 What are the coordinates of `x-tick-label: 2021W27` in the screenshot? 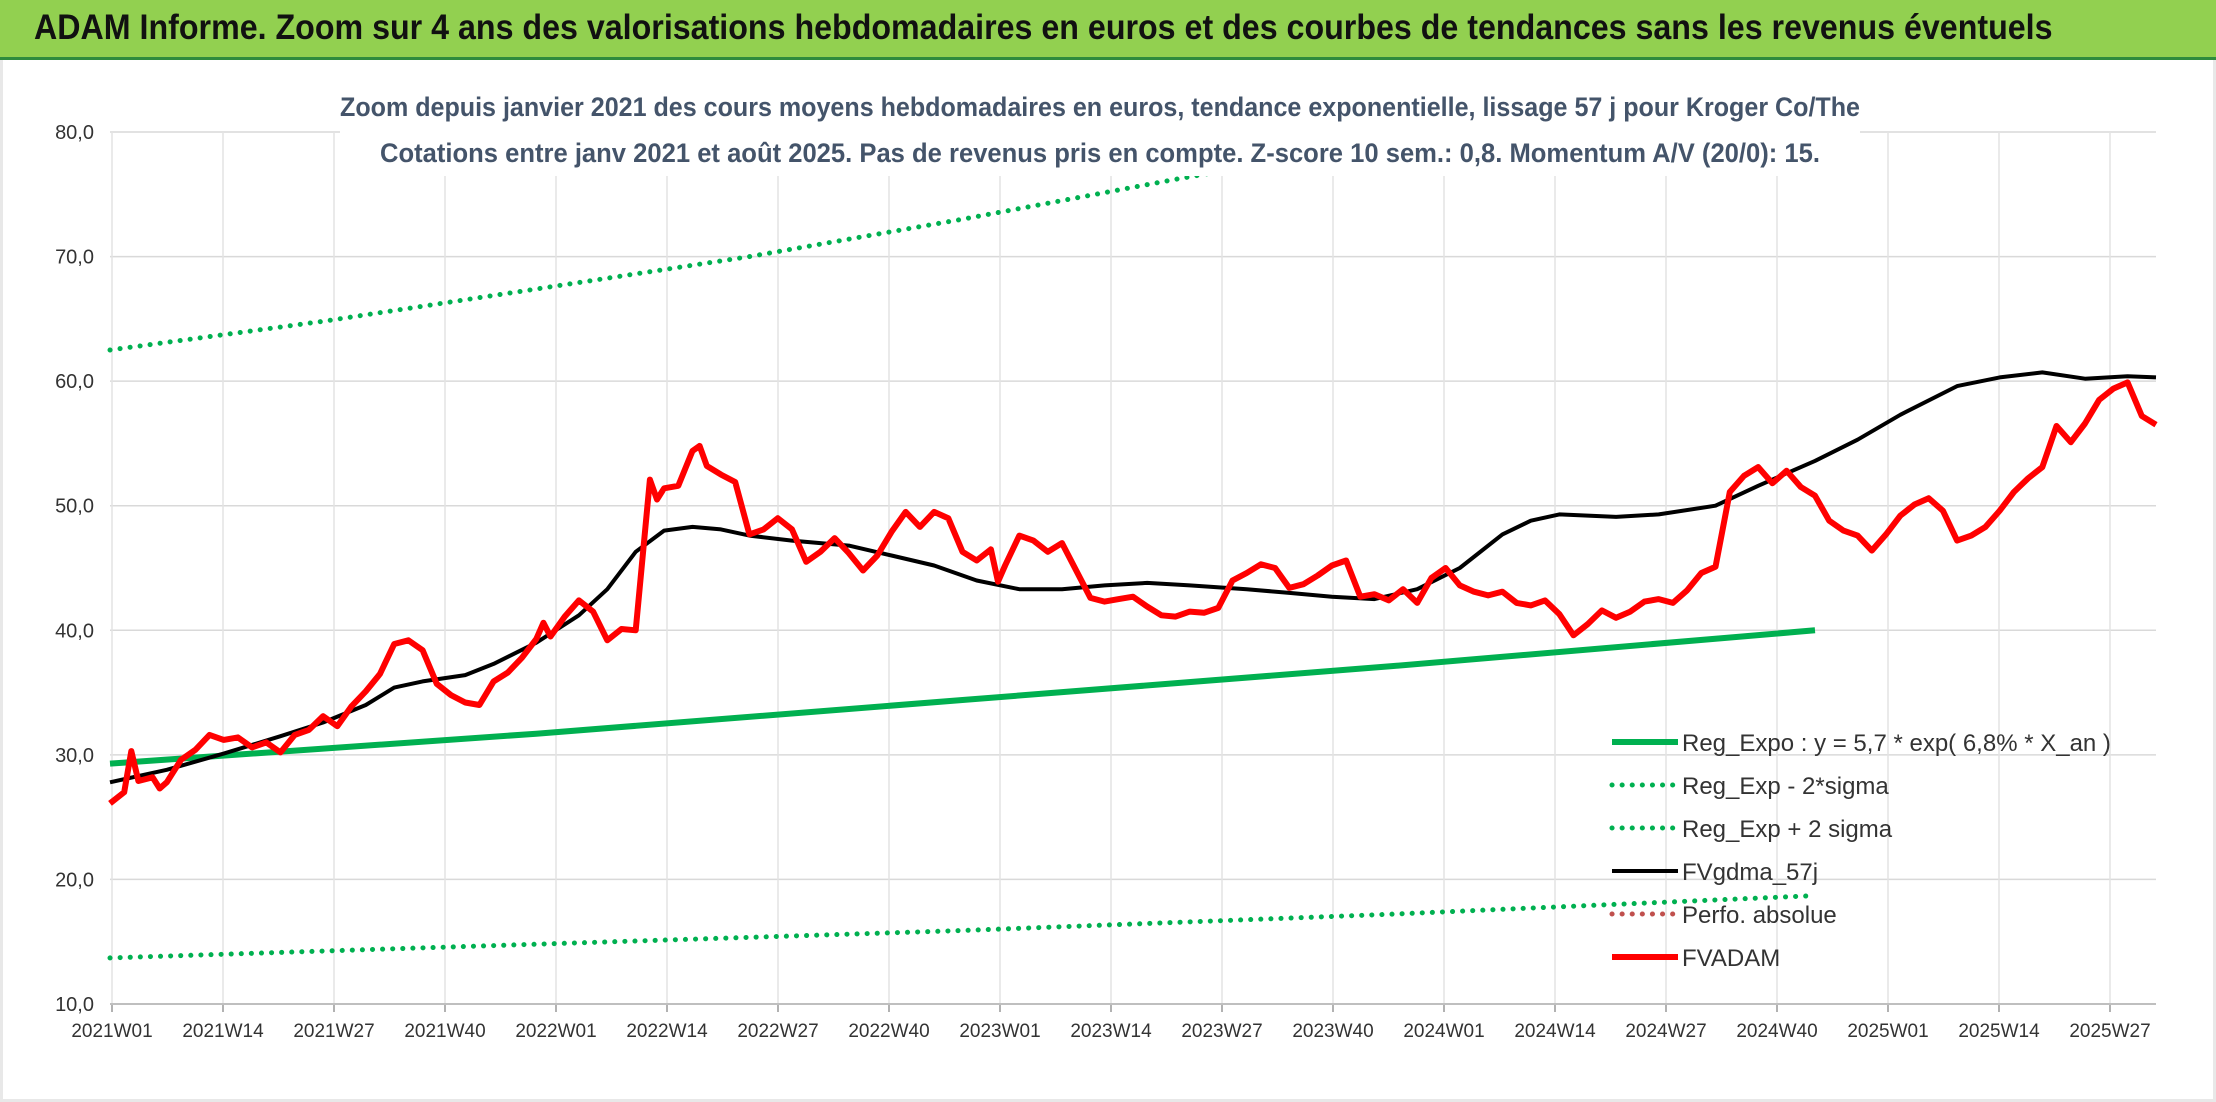 It's located at (333, 1031).